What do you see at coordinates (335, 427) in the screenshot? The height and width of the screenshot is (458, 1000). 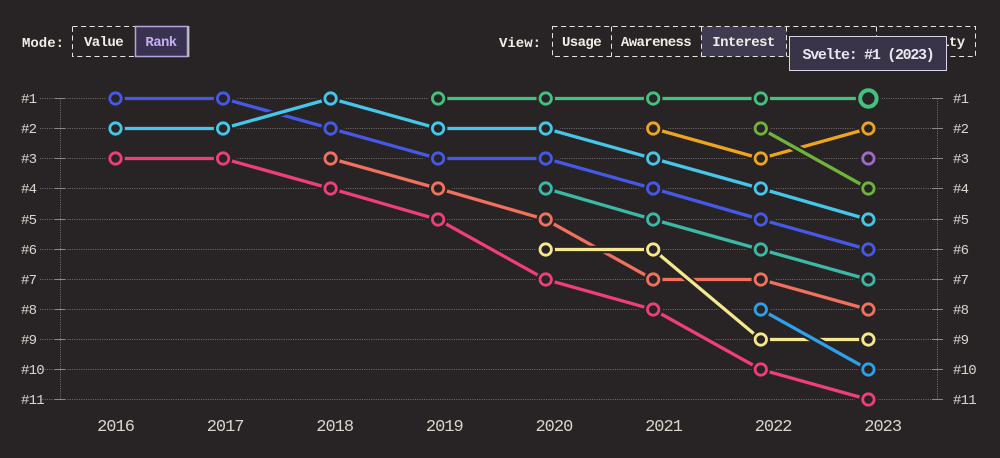 I see `svg-text: 2018` at bounding box center [335, 427].